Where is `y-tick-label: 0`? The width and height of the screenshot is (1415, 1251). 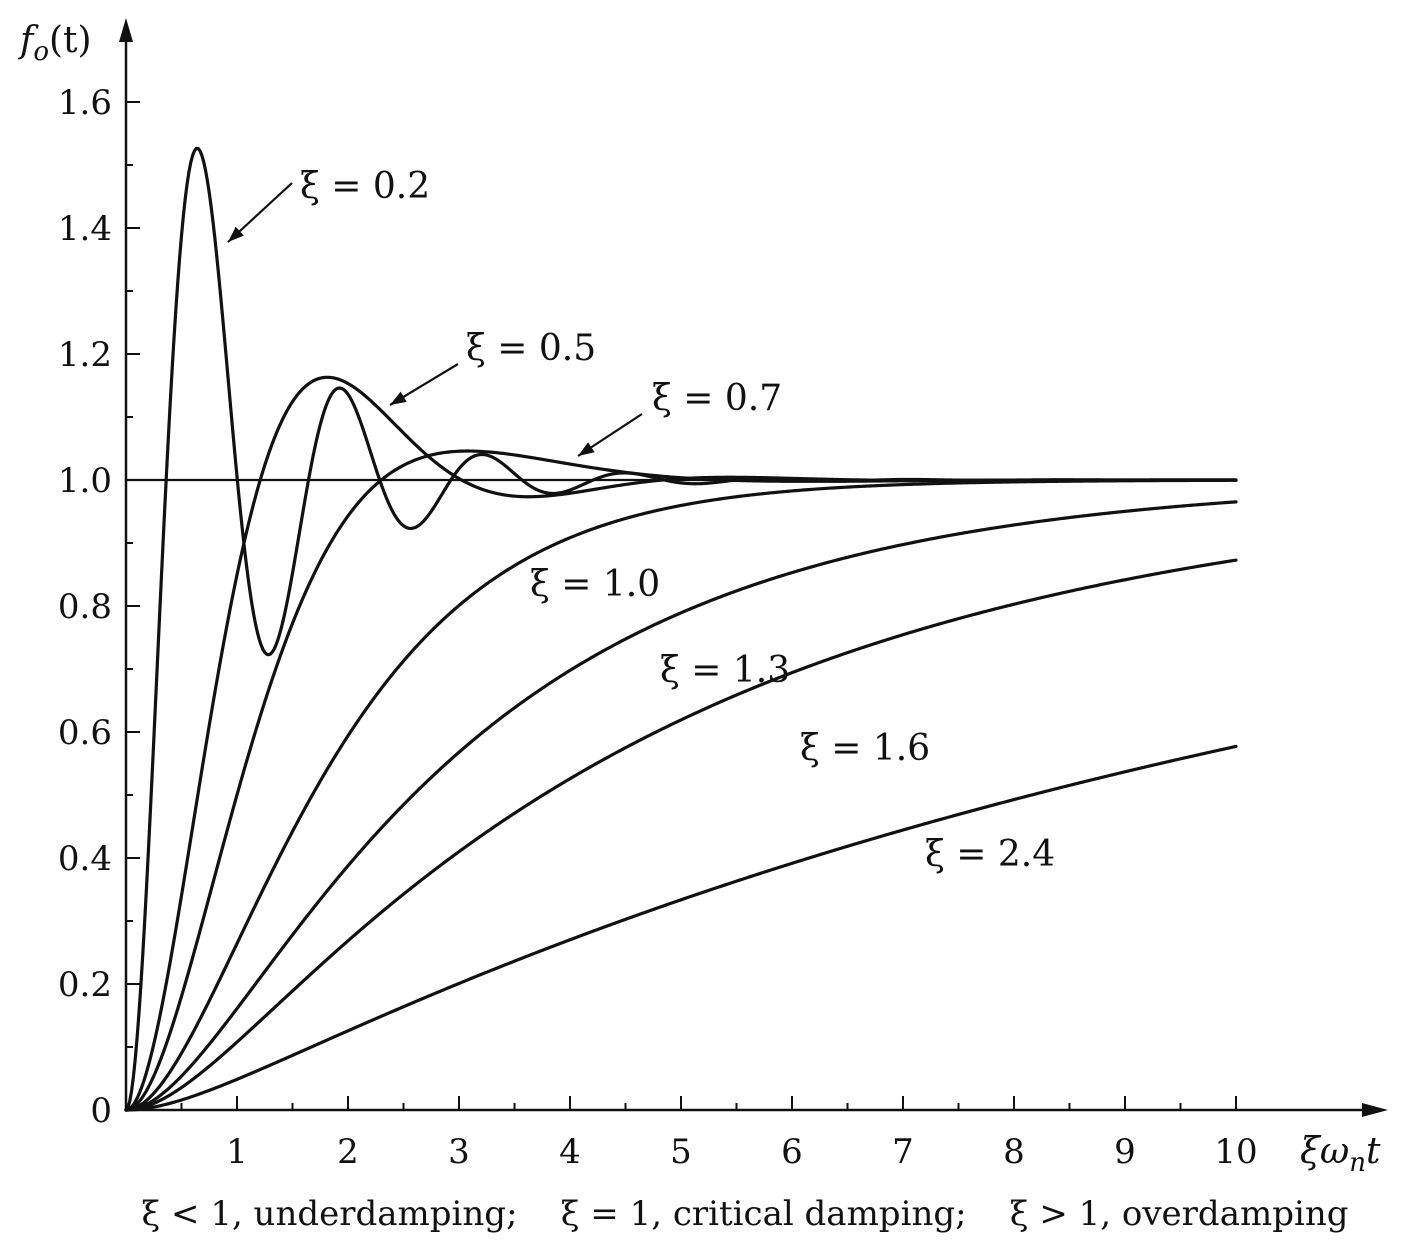 y-tick-label: 0 is located at coordinates (101, 1111).